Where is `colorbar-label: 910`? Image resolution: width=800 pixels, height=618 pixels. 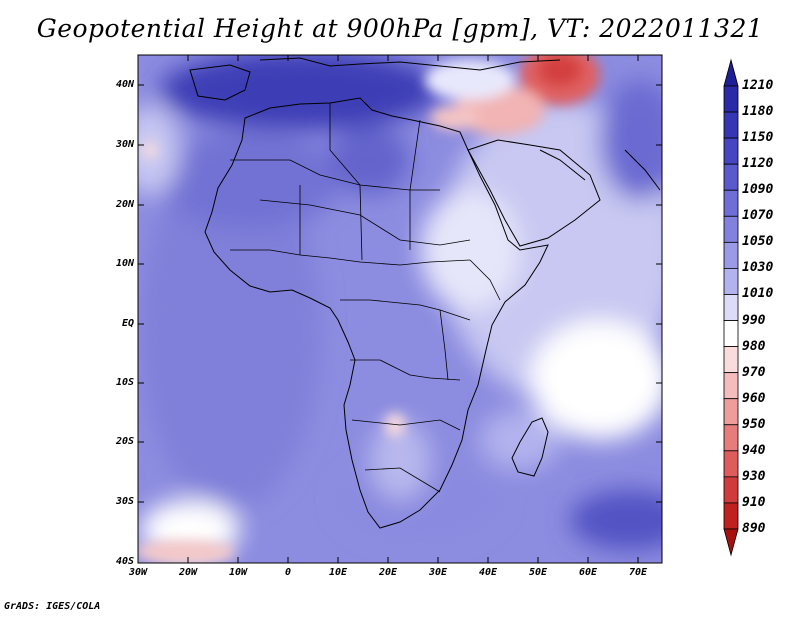
colorbar-label: 910 is located at coordinates (754, 502).